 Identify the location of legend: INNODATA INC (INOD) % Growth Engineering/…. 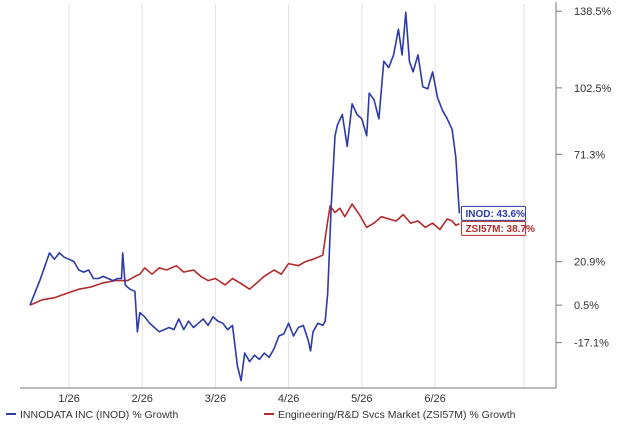
(261, 415).